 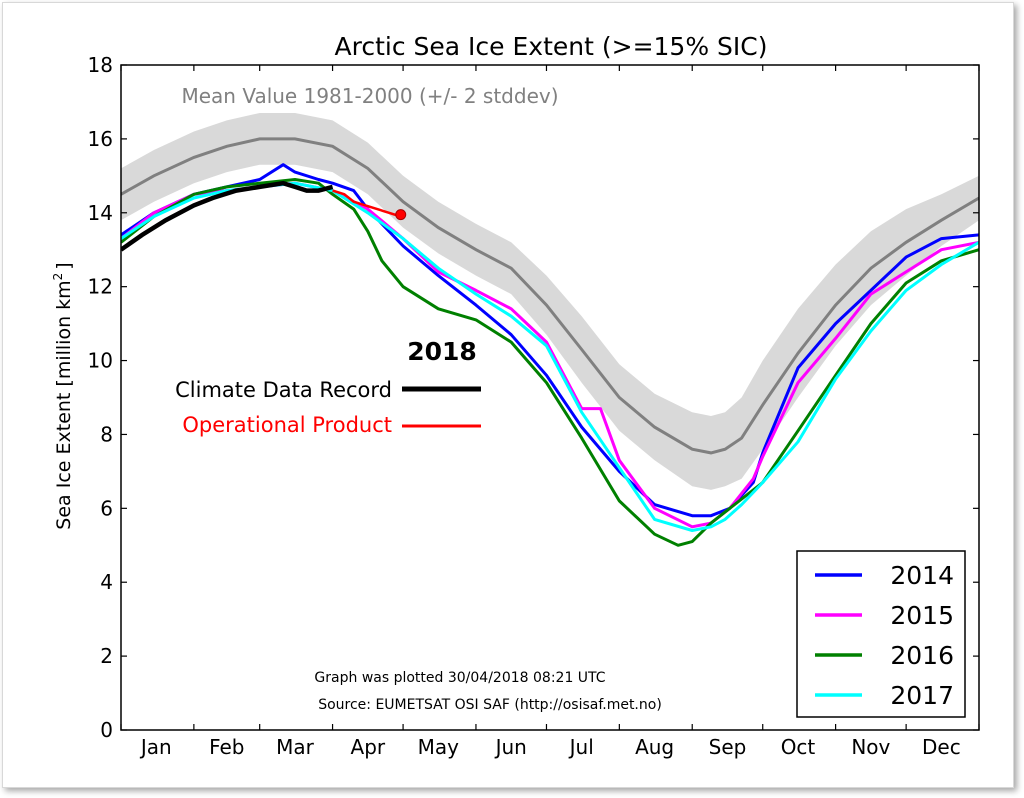 What do you see at coordinates (581, 747) in the screenshot?
I see `x-tick-label: Jul` at bounding box center [581, 747].